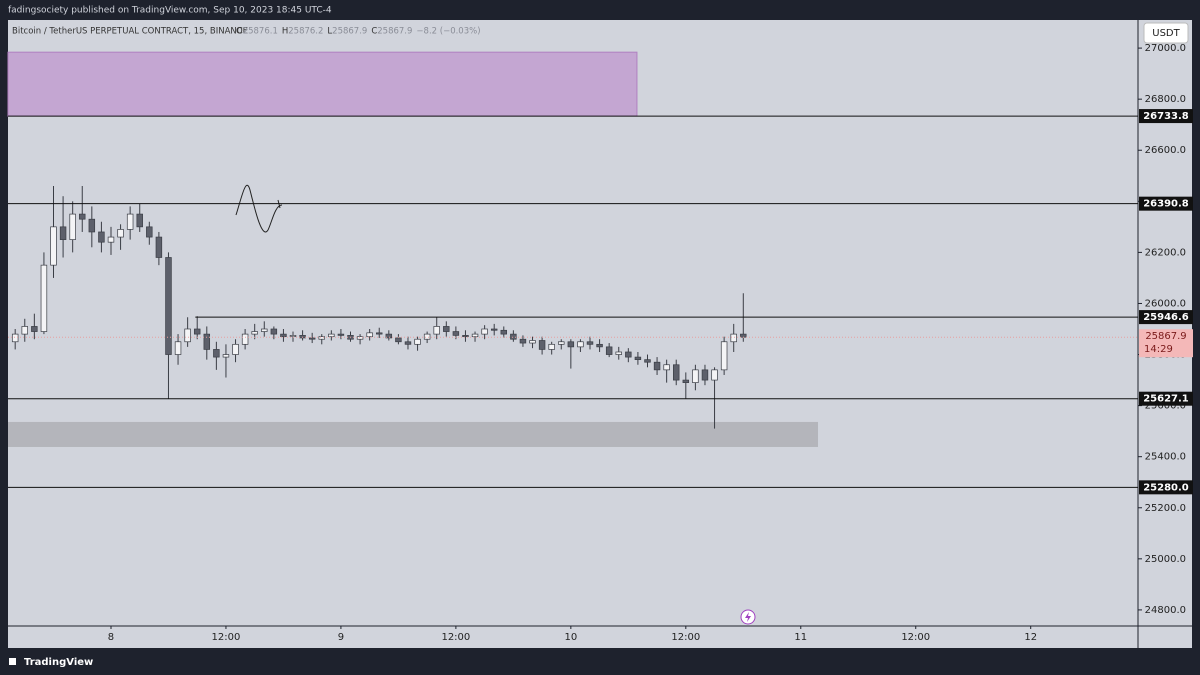  Describe the element at coordinates (305, 32) in the screenshot. I see `legend-item: 25876.2` at that location.